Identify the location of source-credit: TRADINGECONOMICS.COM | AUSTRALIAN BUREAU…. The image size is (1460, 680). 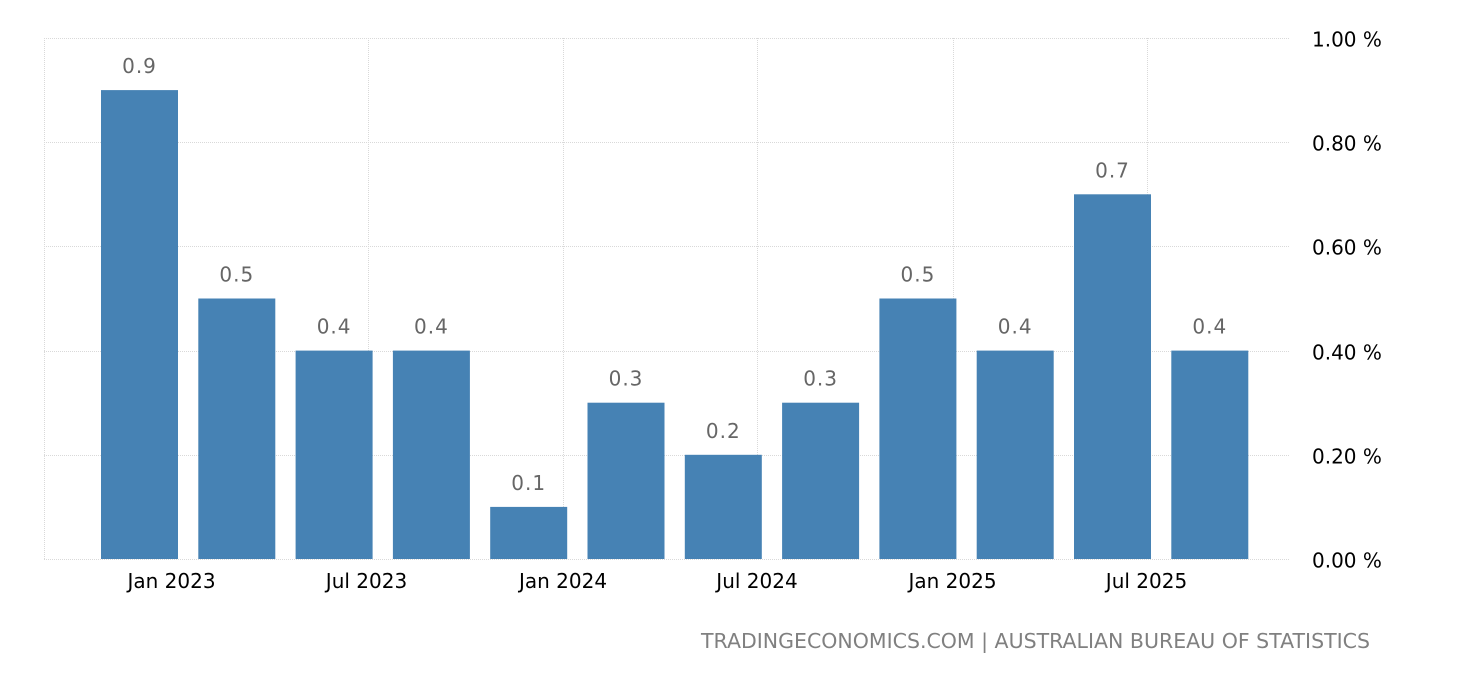
(1035, 641).